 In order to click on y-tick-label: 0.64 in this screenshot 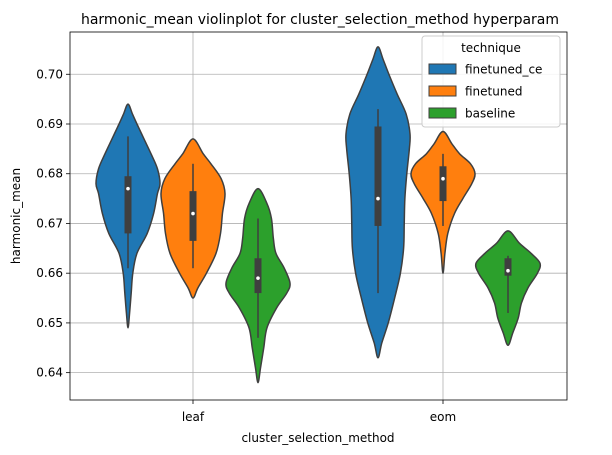, I will do `click(49, 373)`.